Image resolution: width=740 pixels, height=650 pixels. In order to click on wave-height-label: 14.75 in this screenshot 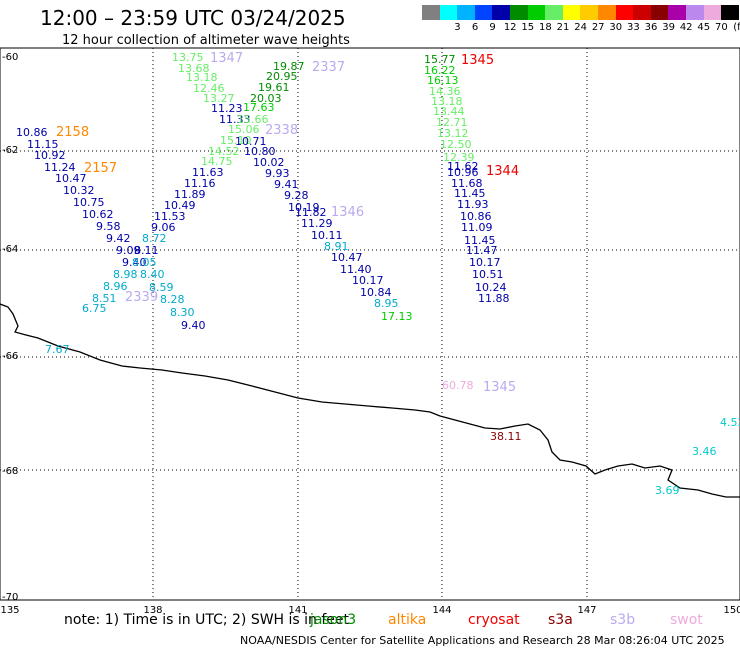, I will do `click(217, 161)`.